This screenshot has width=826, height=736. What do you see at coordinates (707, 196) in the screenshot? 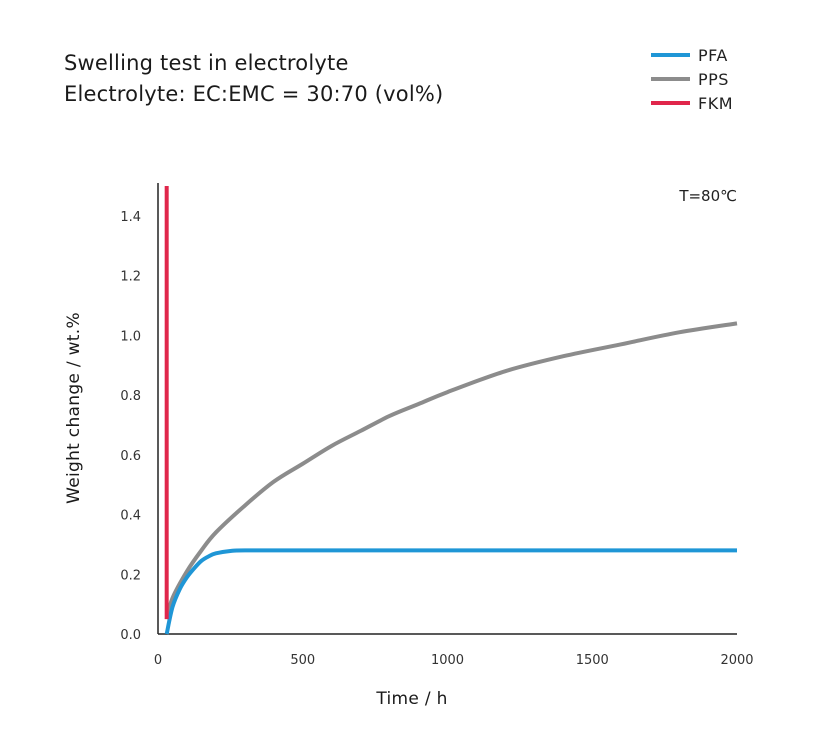
I see `temperature-annotation: T=80℃` at bounding box center [707, 196].